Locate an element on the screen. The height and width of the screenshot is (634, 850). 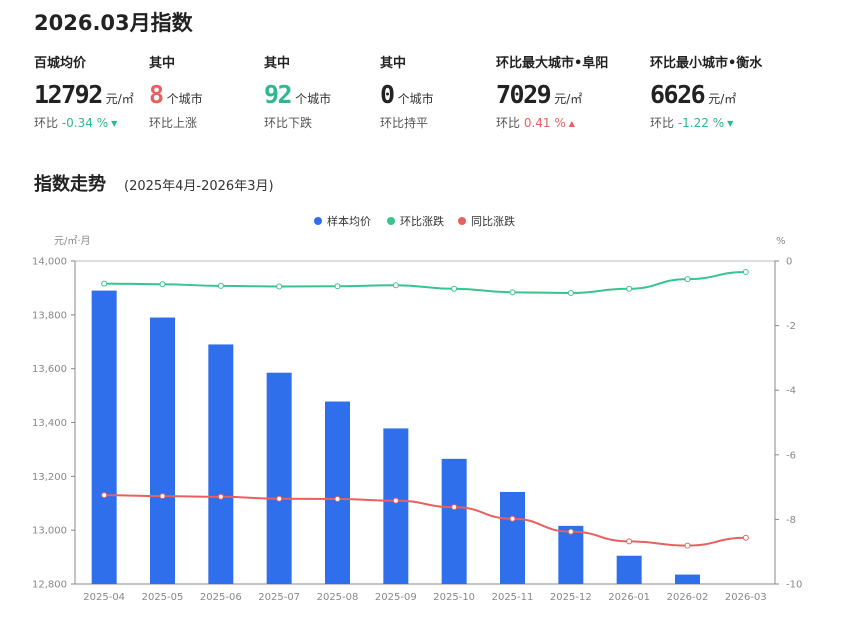
stat-max-city: 环比最大城市•阜阳 7029 元/㎡ 环比 0.41 % ▲ is located at coordinates (571, 91).